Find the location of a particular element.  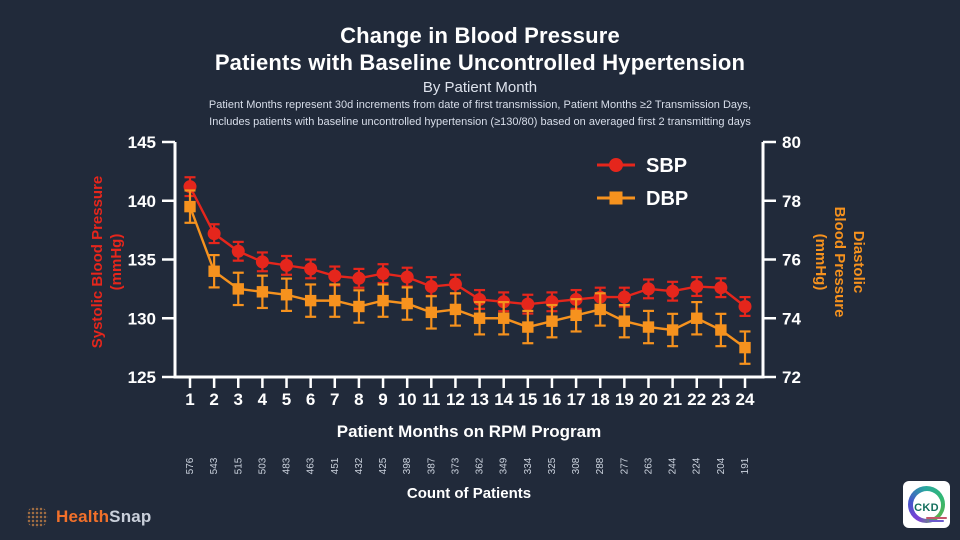

left-tick-label: 130 is located at coordinates (142, 318).